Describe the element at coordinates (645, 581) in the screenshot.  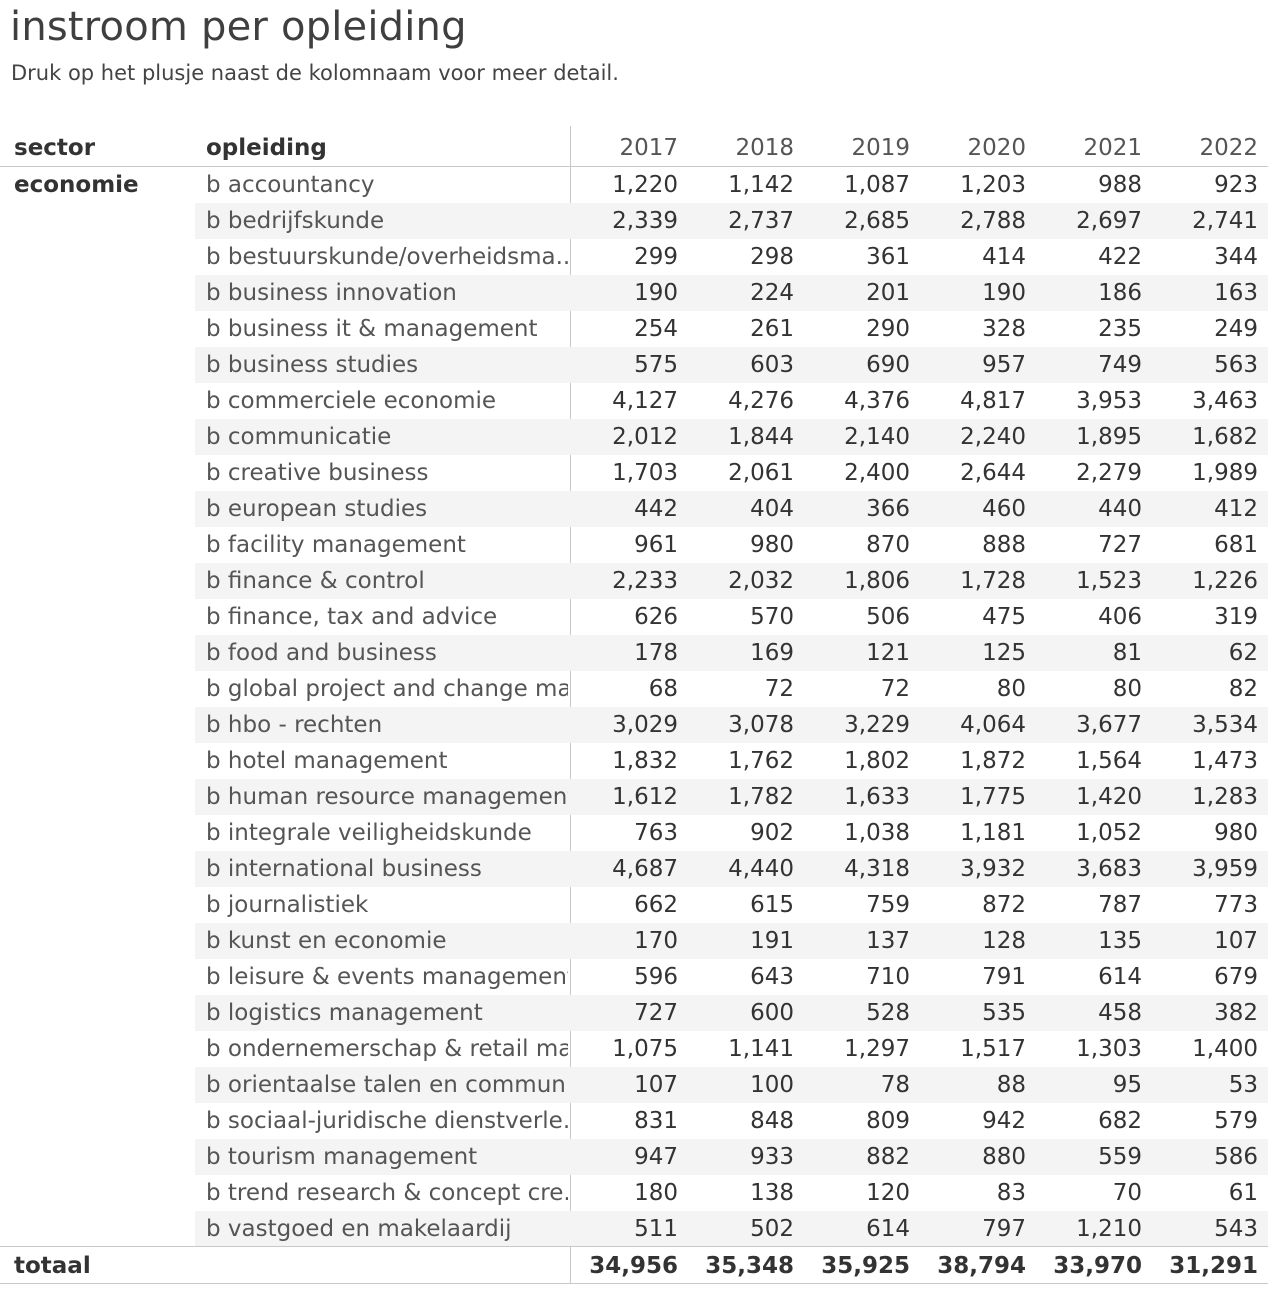
I see `value-cell: 2,233` at that location.